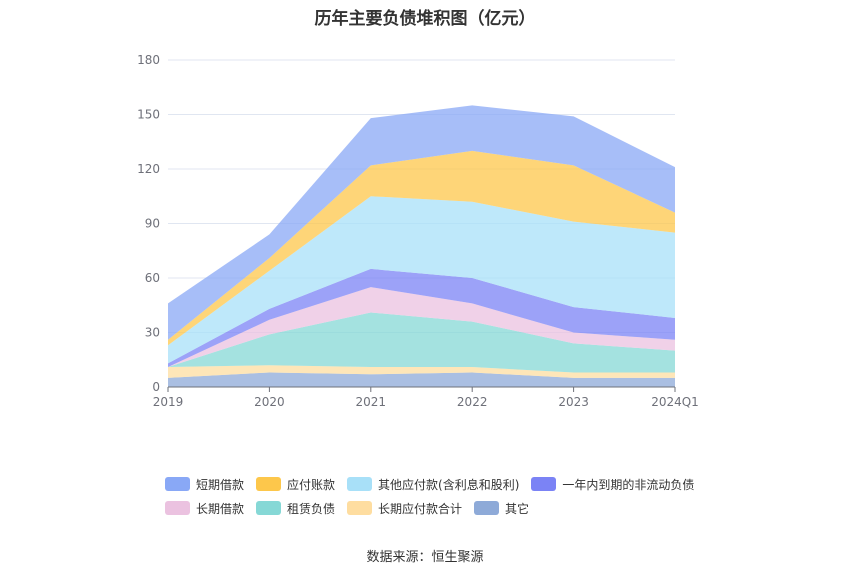 The width and height of the screenshot is (850, 575). I want to click on legend-row-1: 短期借款 应付账款 其他应付款(含利息和股利) 一年内到期的非流动负债, so click(445, 484).